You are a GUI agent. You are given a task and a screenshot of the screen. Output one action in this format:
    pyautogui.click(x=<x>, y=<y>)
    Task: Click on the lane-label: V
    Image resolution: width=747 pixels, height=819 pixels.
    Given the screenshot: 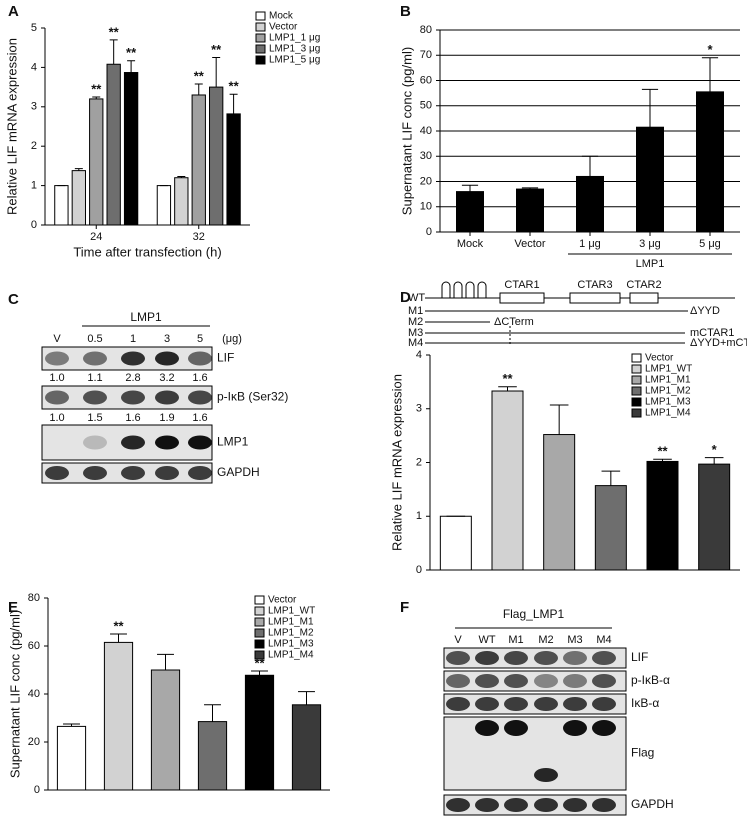 What is the action you would take?
    pyautogui.click(x=458, y=640)
    